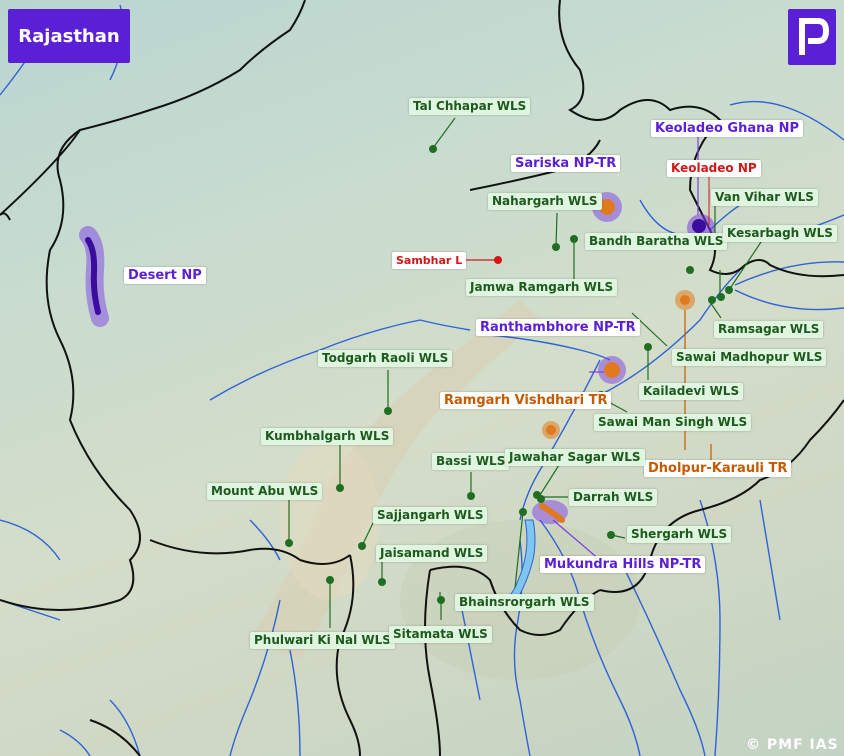  Describe the element at coordinates (792, 745) in the screenshot. I see `copyright-text: © PMF IAS` at that location.